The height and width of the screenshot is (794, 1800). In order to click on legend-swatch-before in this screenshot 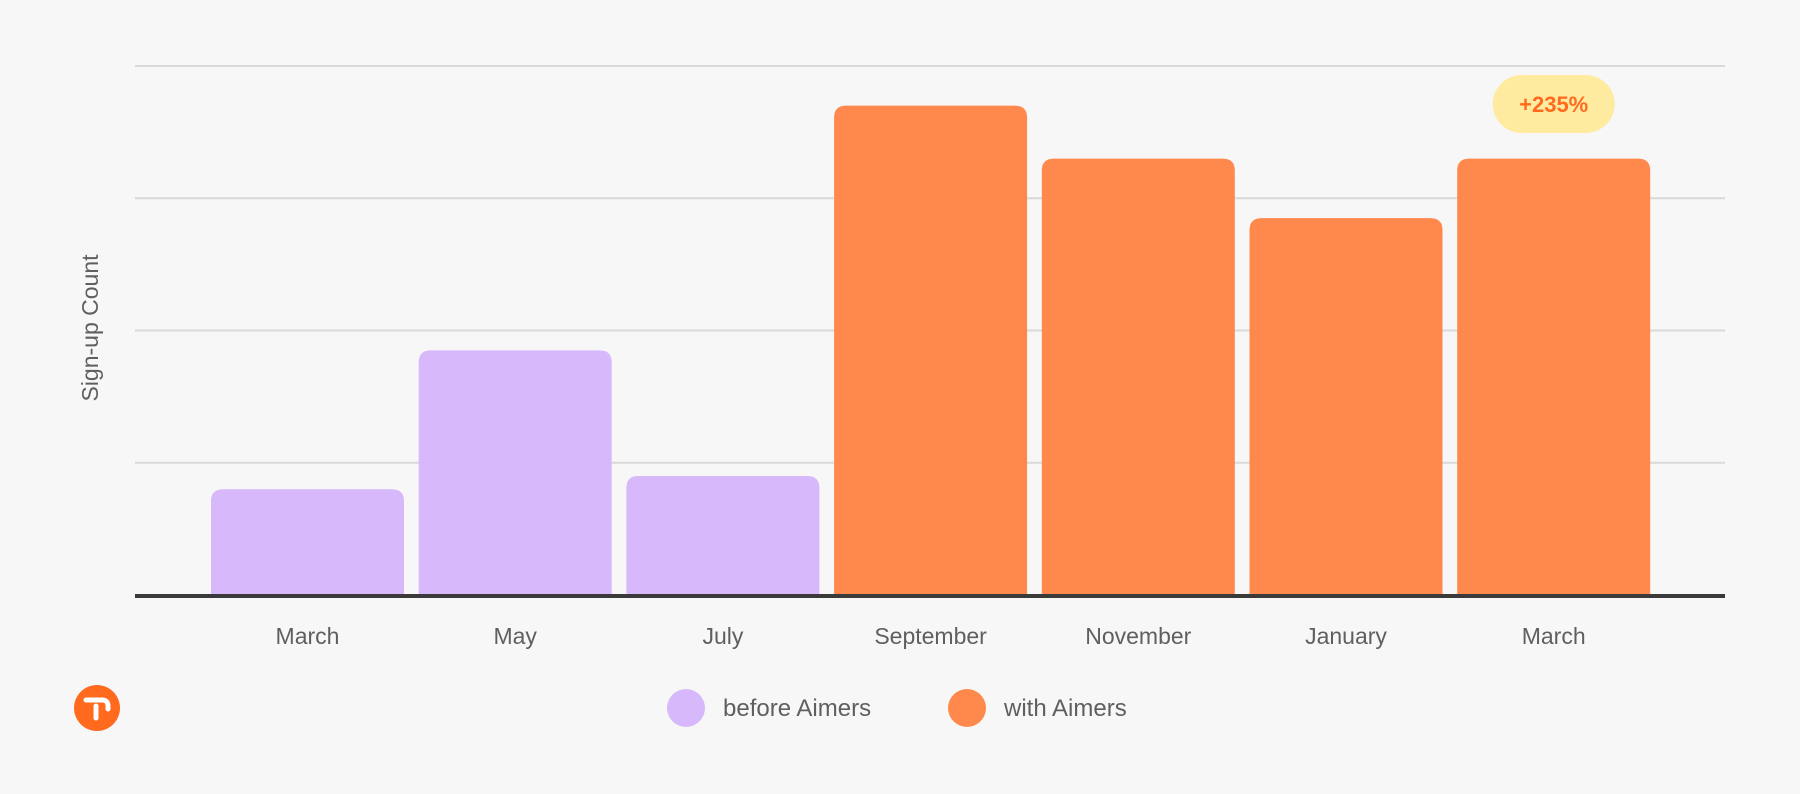, I will do `click(686, 708)`.